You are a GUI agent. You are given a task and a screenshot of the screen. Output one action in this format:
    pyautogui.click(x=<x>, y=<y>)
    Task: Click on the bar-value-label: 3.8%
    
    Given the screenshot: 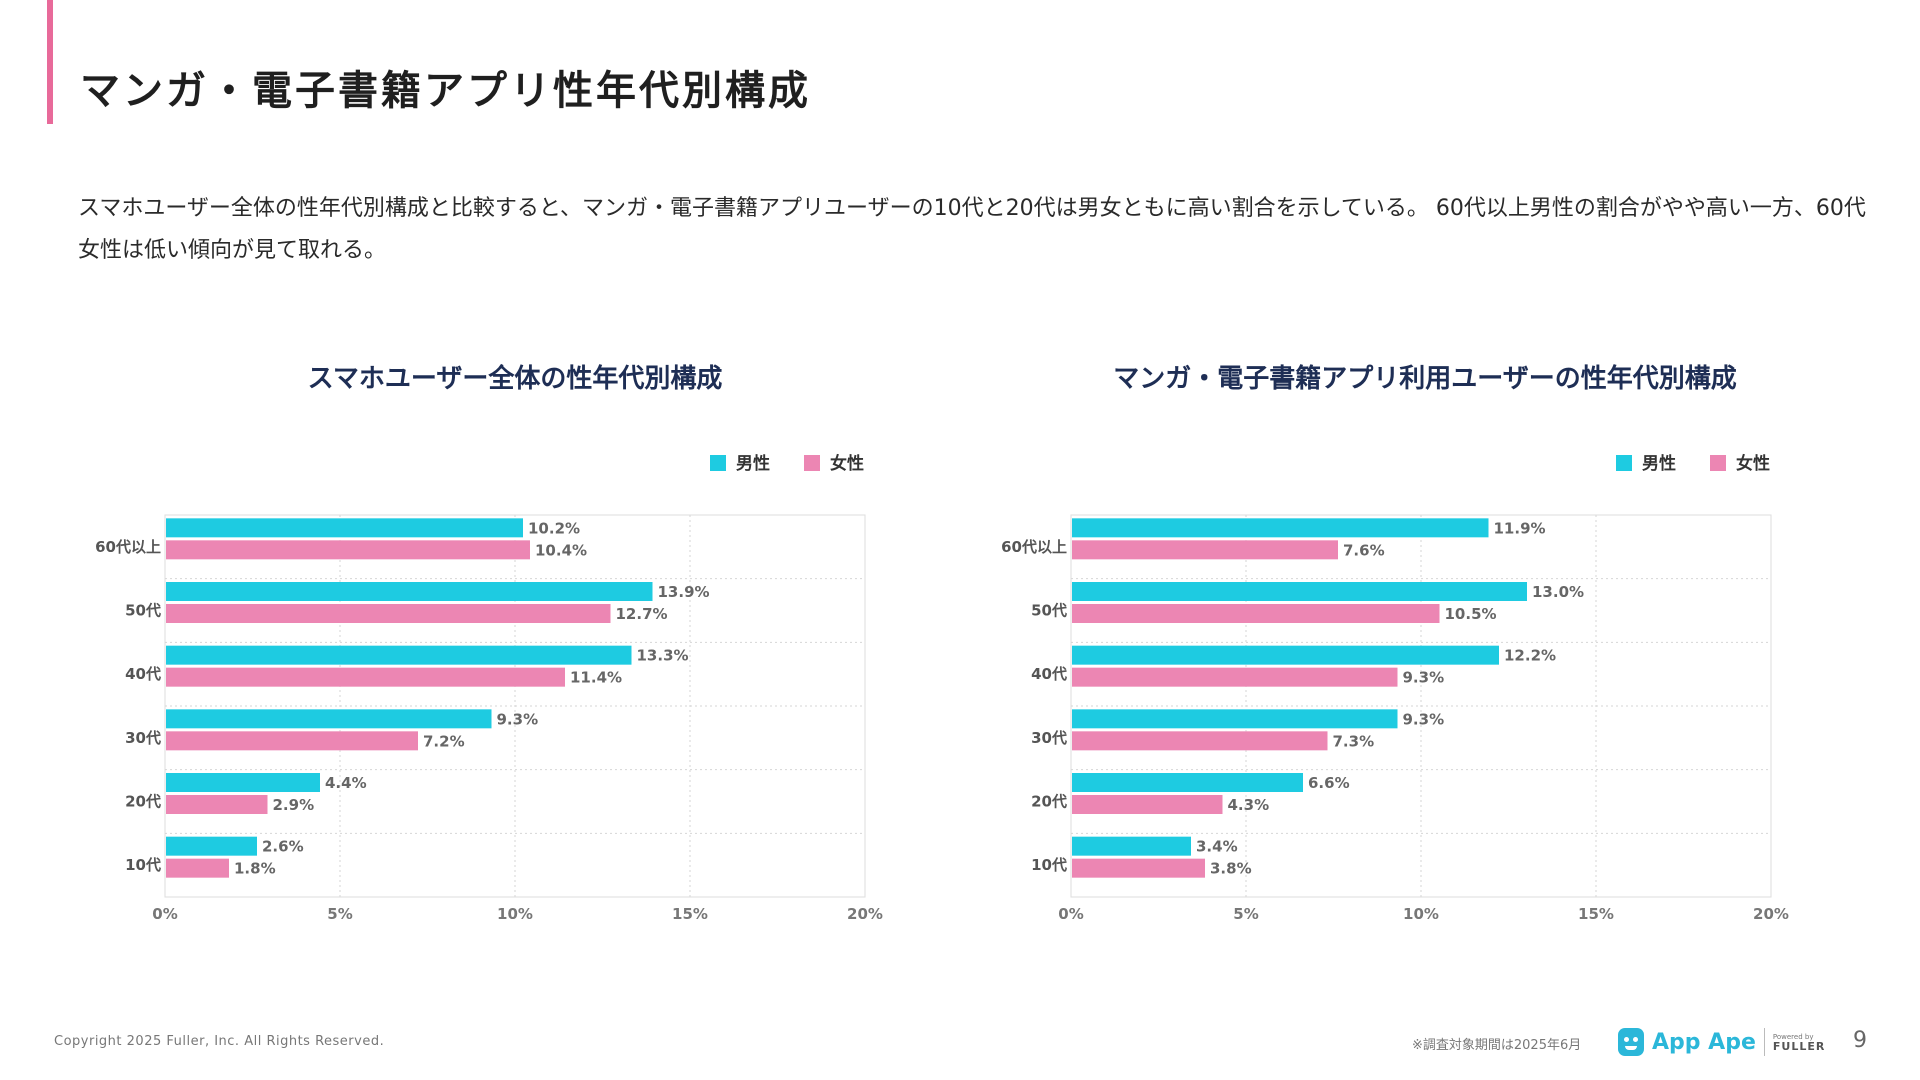 What is the action you would take?
    pyautogui.click(x=1231, y=869)
    